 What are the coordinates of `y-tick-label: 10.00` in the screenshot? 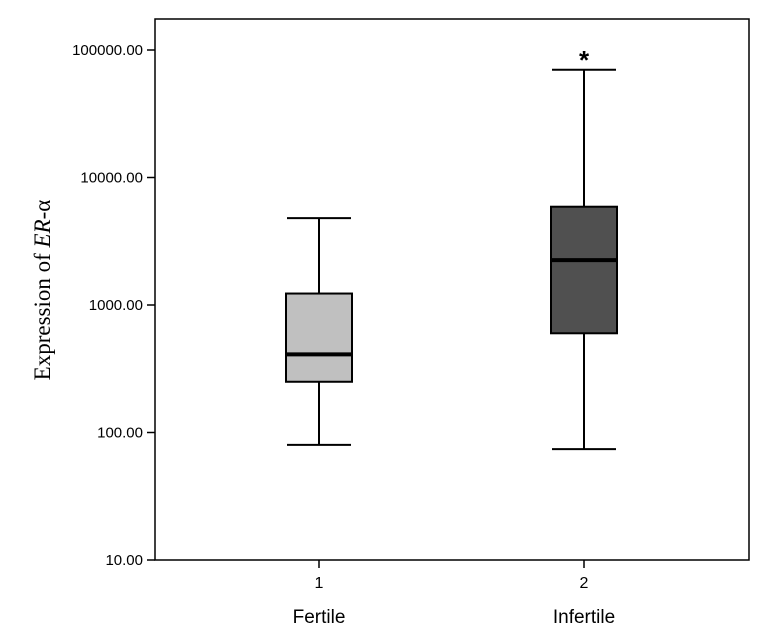 It's located at (124, 560).